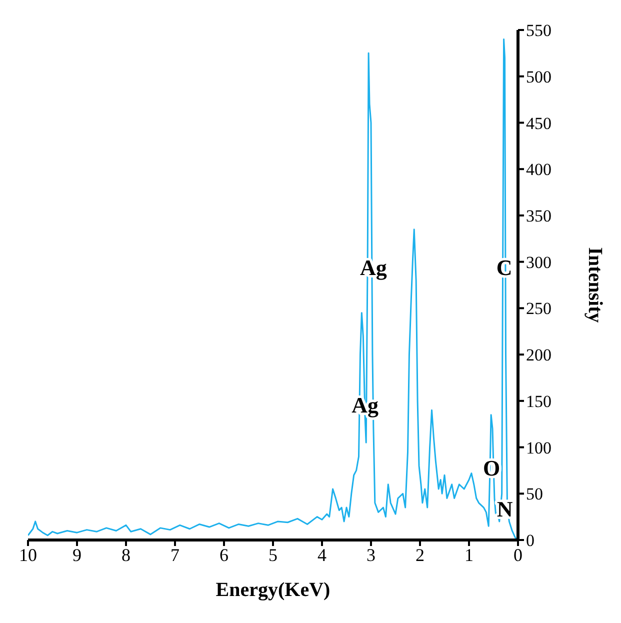 This screenshot has width=621, height=623. Describe the element at coordinates (539, 401) in the screenshot. I see `y-tick-label: 150` at that location.